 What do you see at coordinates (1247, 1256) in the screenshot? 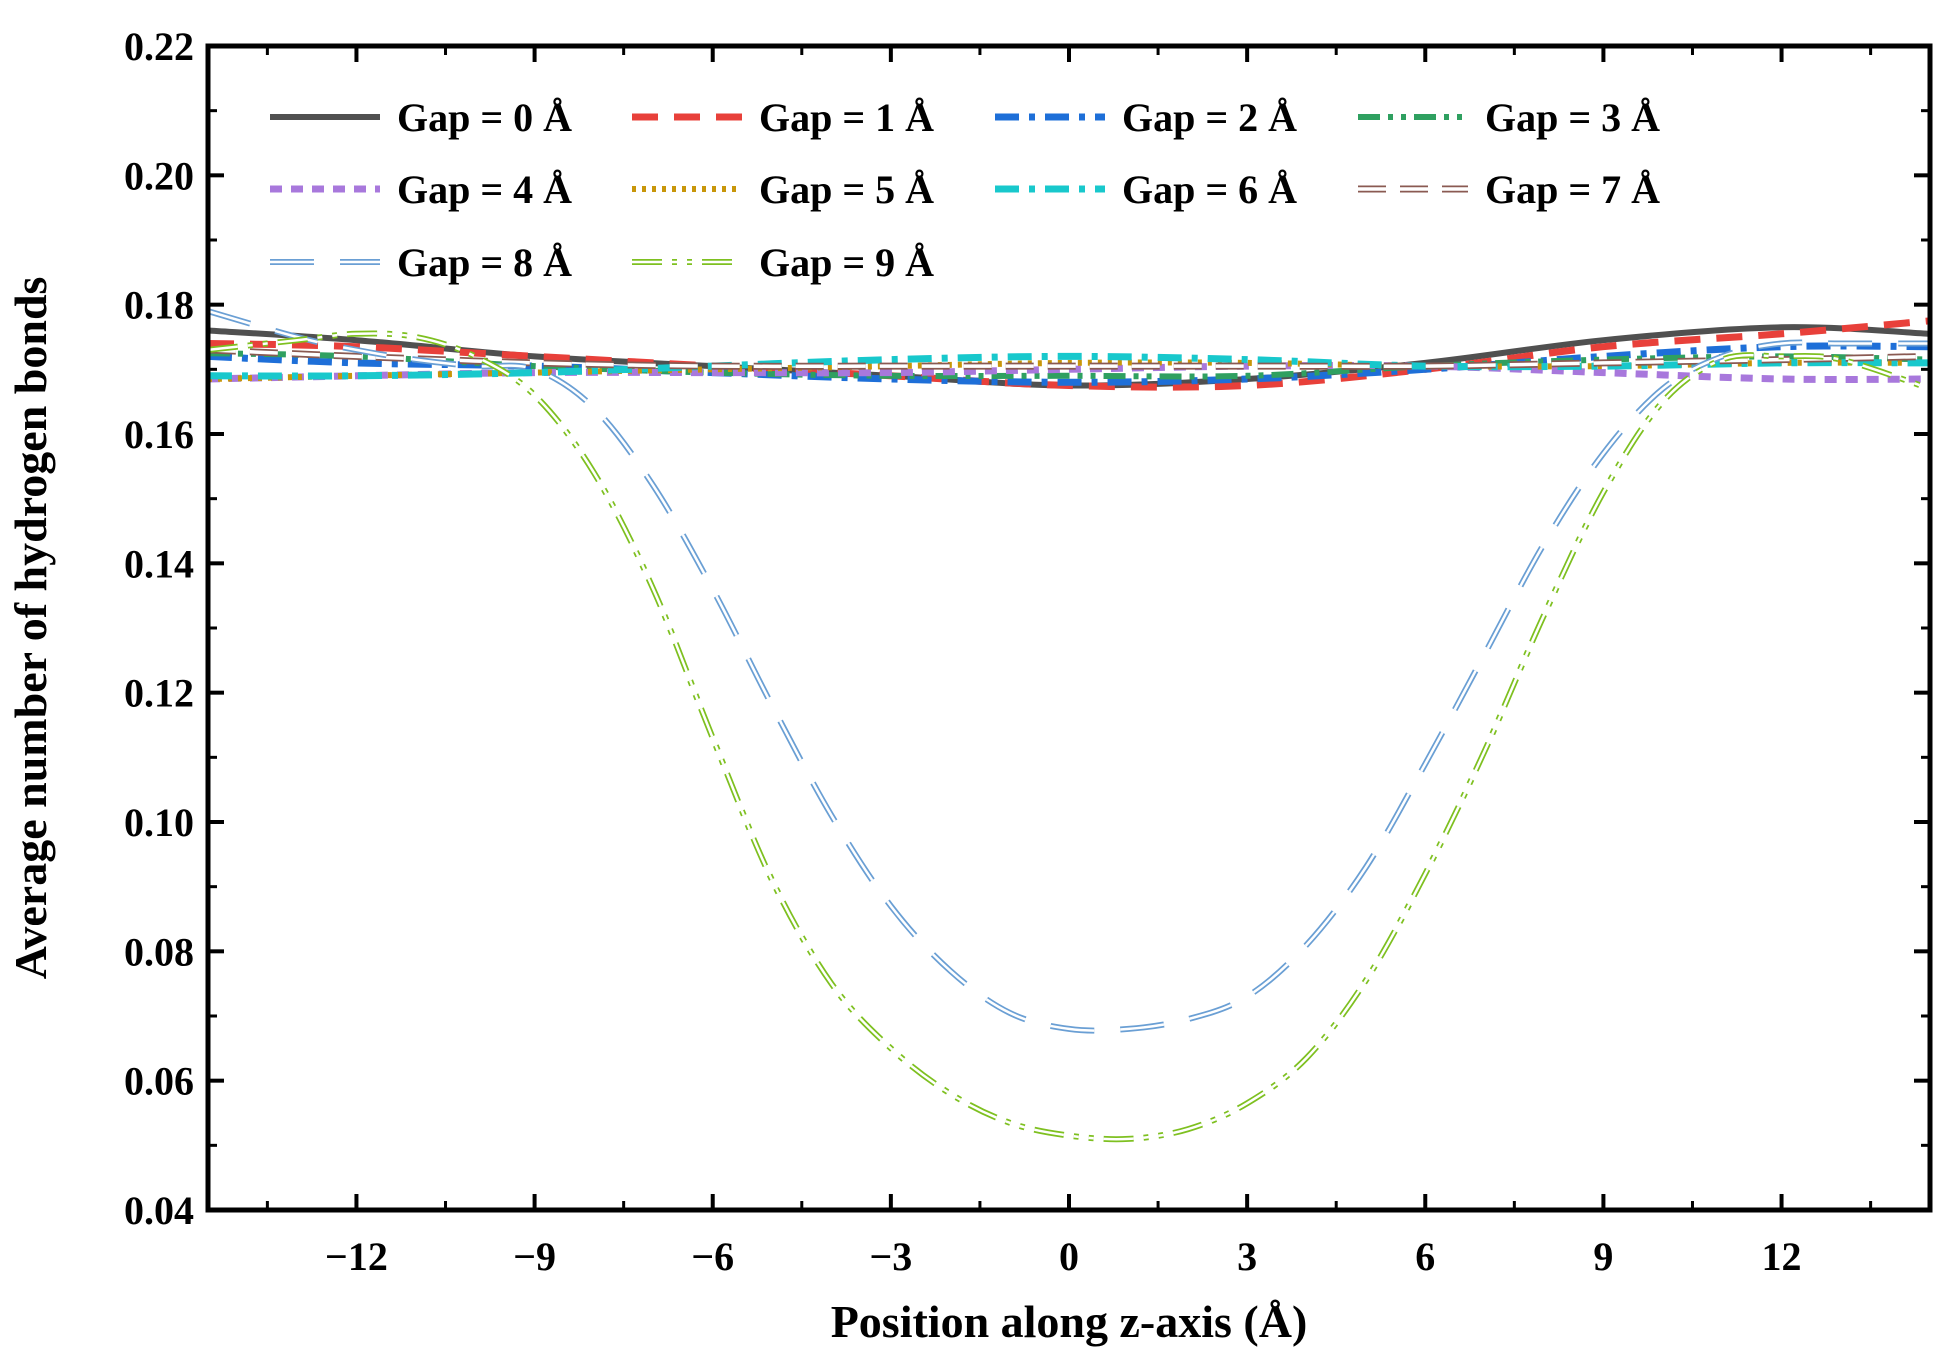
I see `x-tick-label: 3` at bounding box center [1247, 1256].